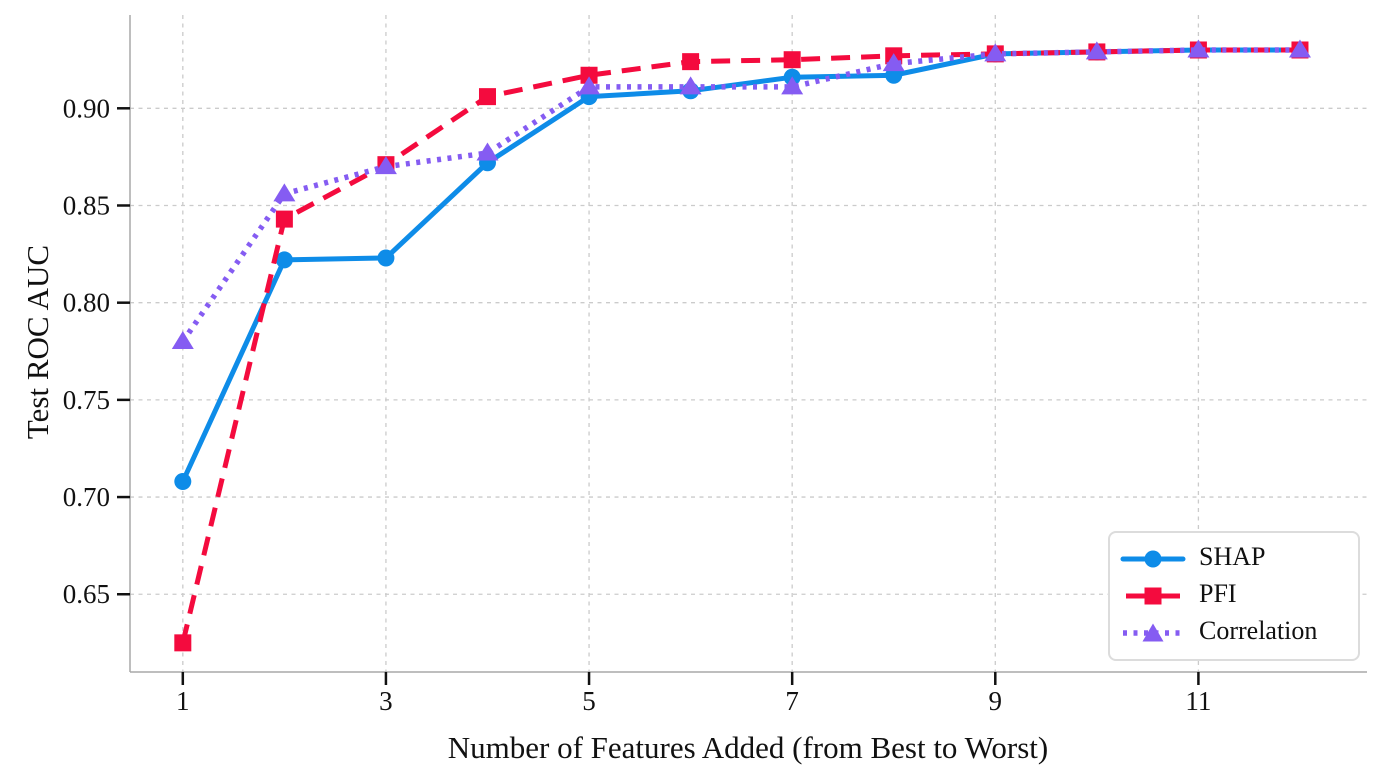  I want to click on x-tick-label: 1, so click(183, 701).